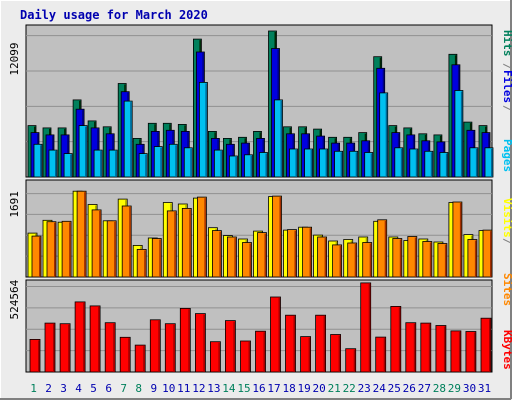 The width and height of the screenshot is (512, 404). What do you see at coordinates (243, 388) in the screenshot?
I see `x-tick-label: 15` at bounding box center [243, 388].